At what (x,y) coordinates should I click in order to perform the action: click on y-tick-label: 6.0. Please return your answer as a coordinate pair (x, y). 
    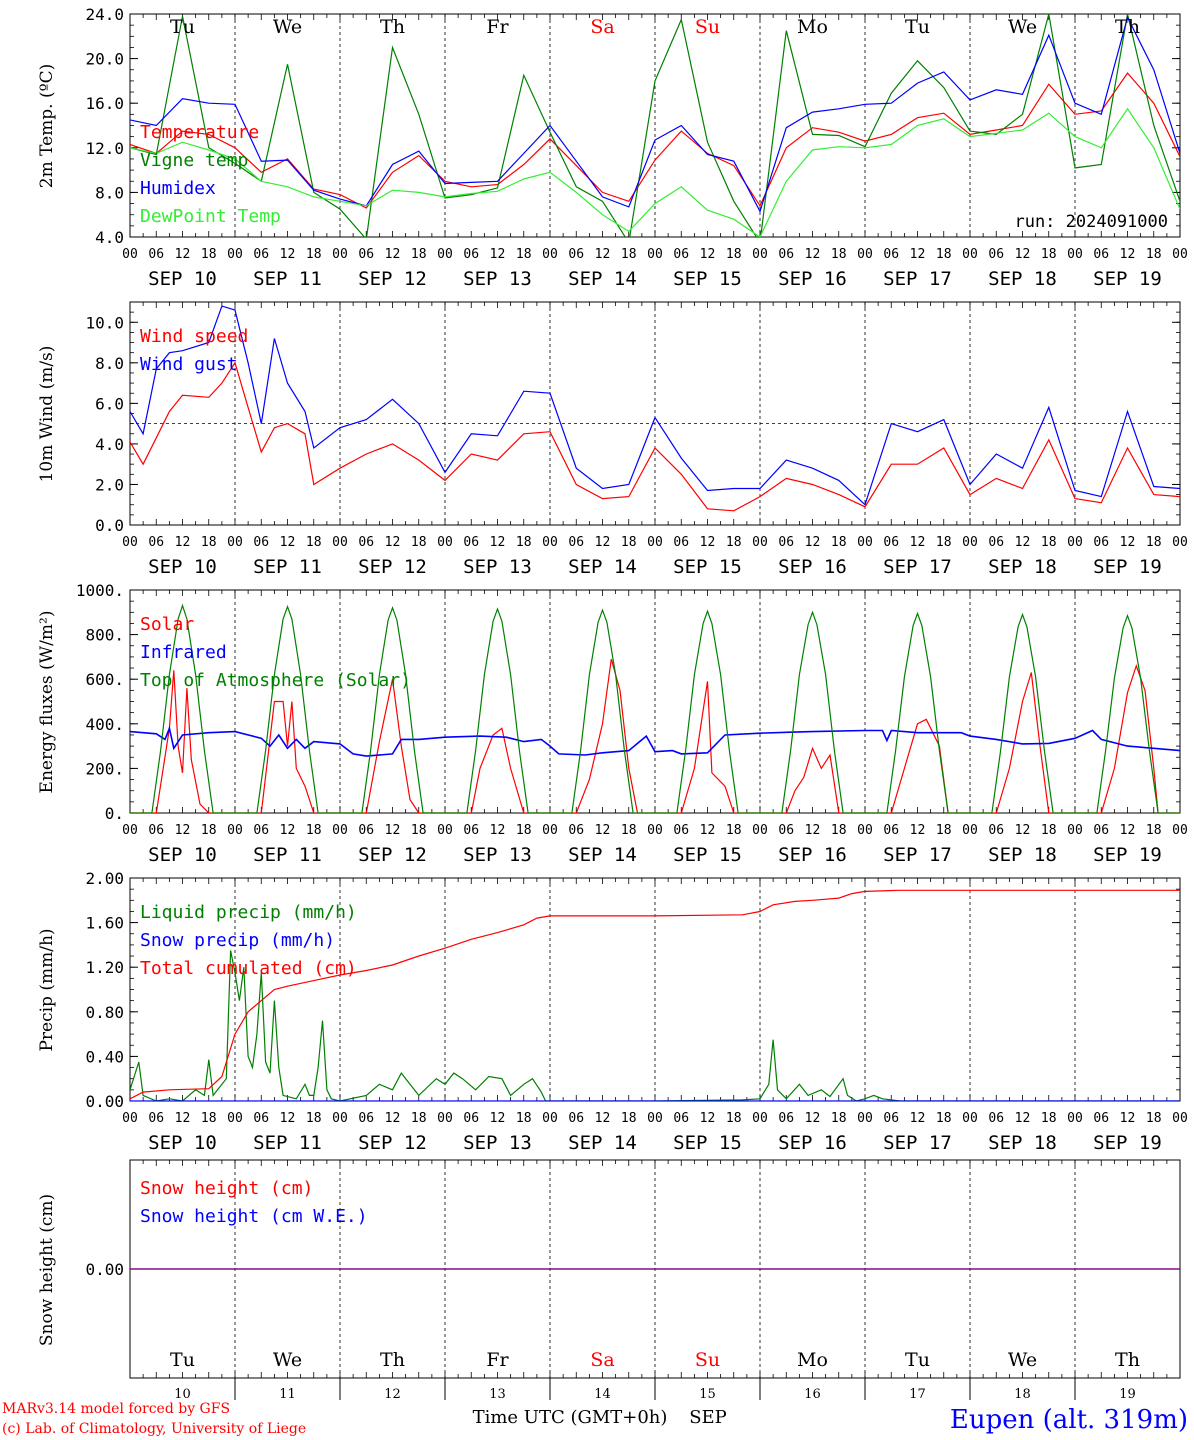
    Looking at the image, I should click on (109, 403).